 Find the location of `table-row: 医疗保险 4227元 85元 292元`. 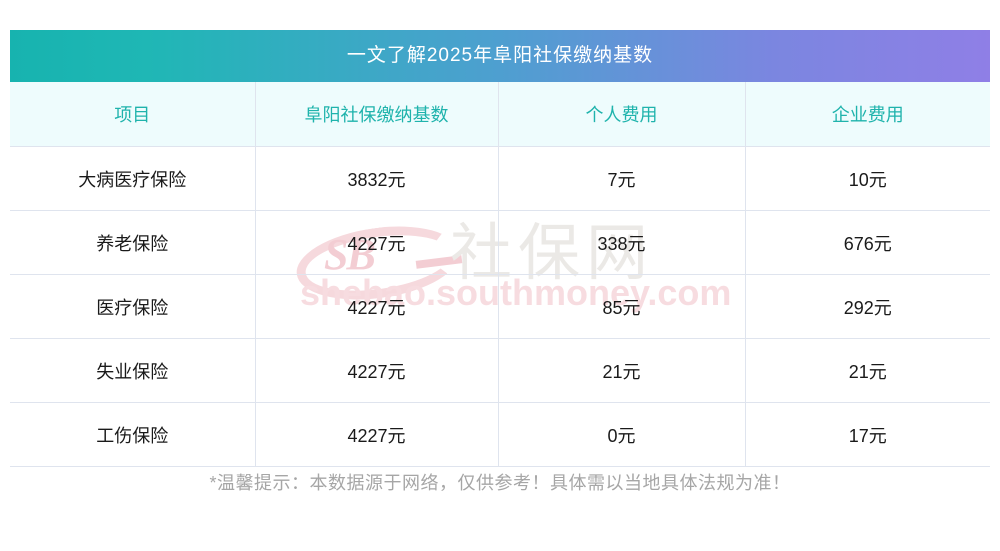

table-row: 医疗保险 4227元 85元 292元 is located at coordinates (500, 306).